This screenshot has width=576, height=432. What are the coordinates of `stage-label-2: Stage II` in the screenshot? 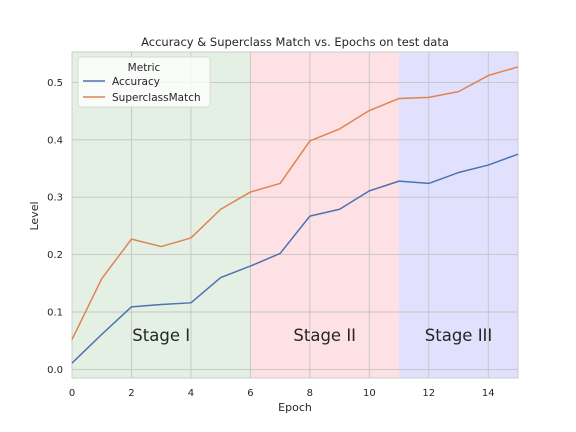 It's located at (324, 335).